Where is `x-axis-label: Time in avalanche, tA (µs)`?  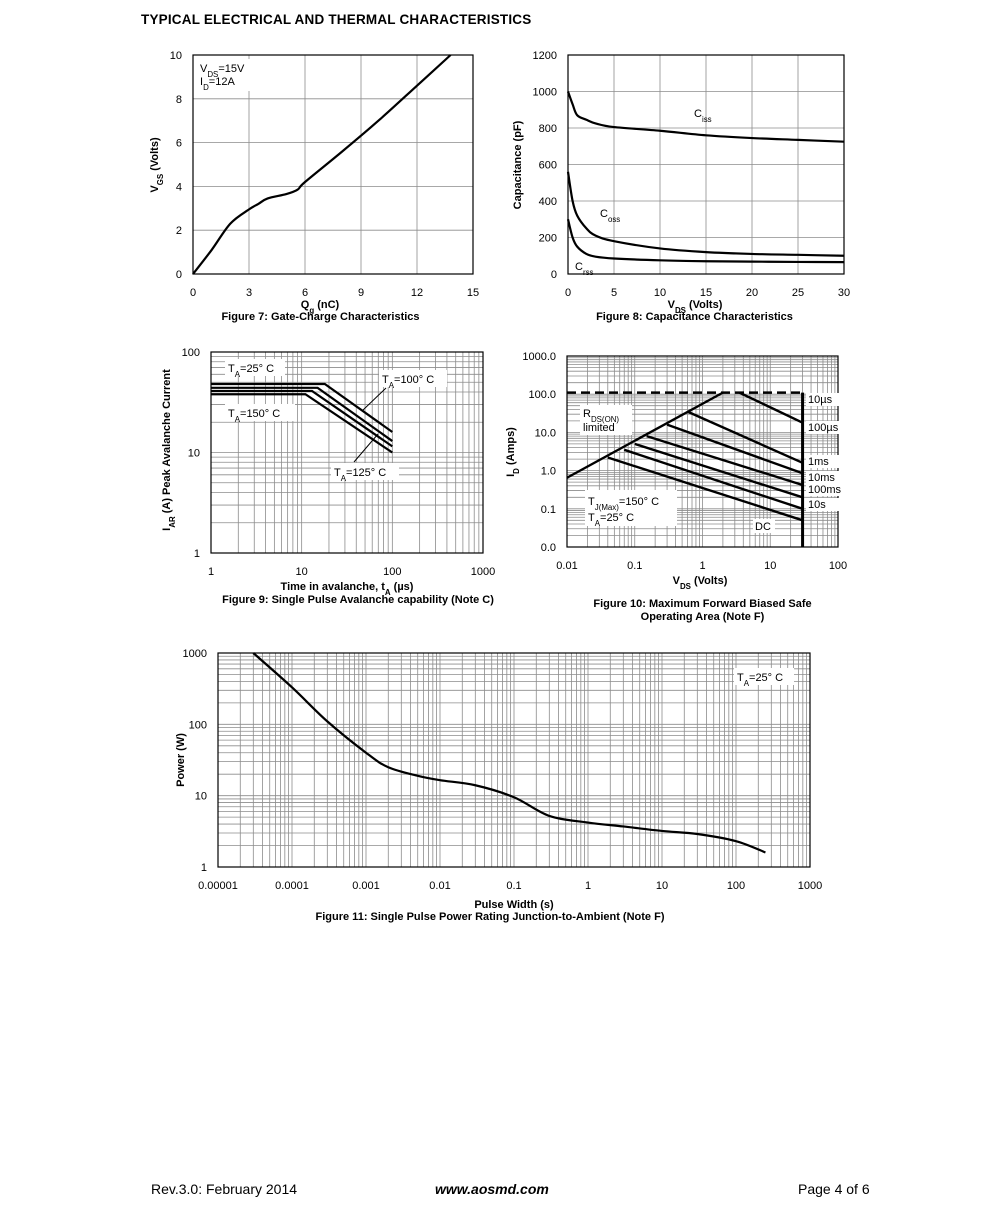
x-axis-label: Time in avalanche, tA (µs) is located at coordinates (347, 589).